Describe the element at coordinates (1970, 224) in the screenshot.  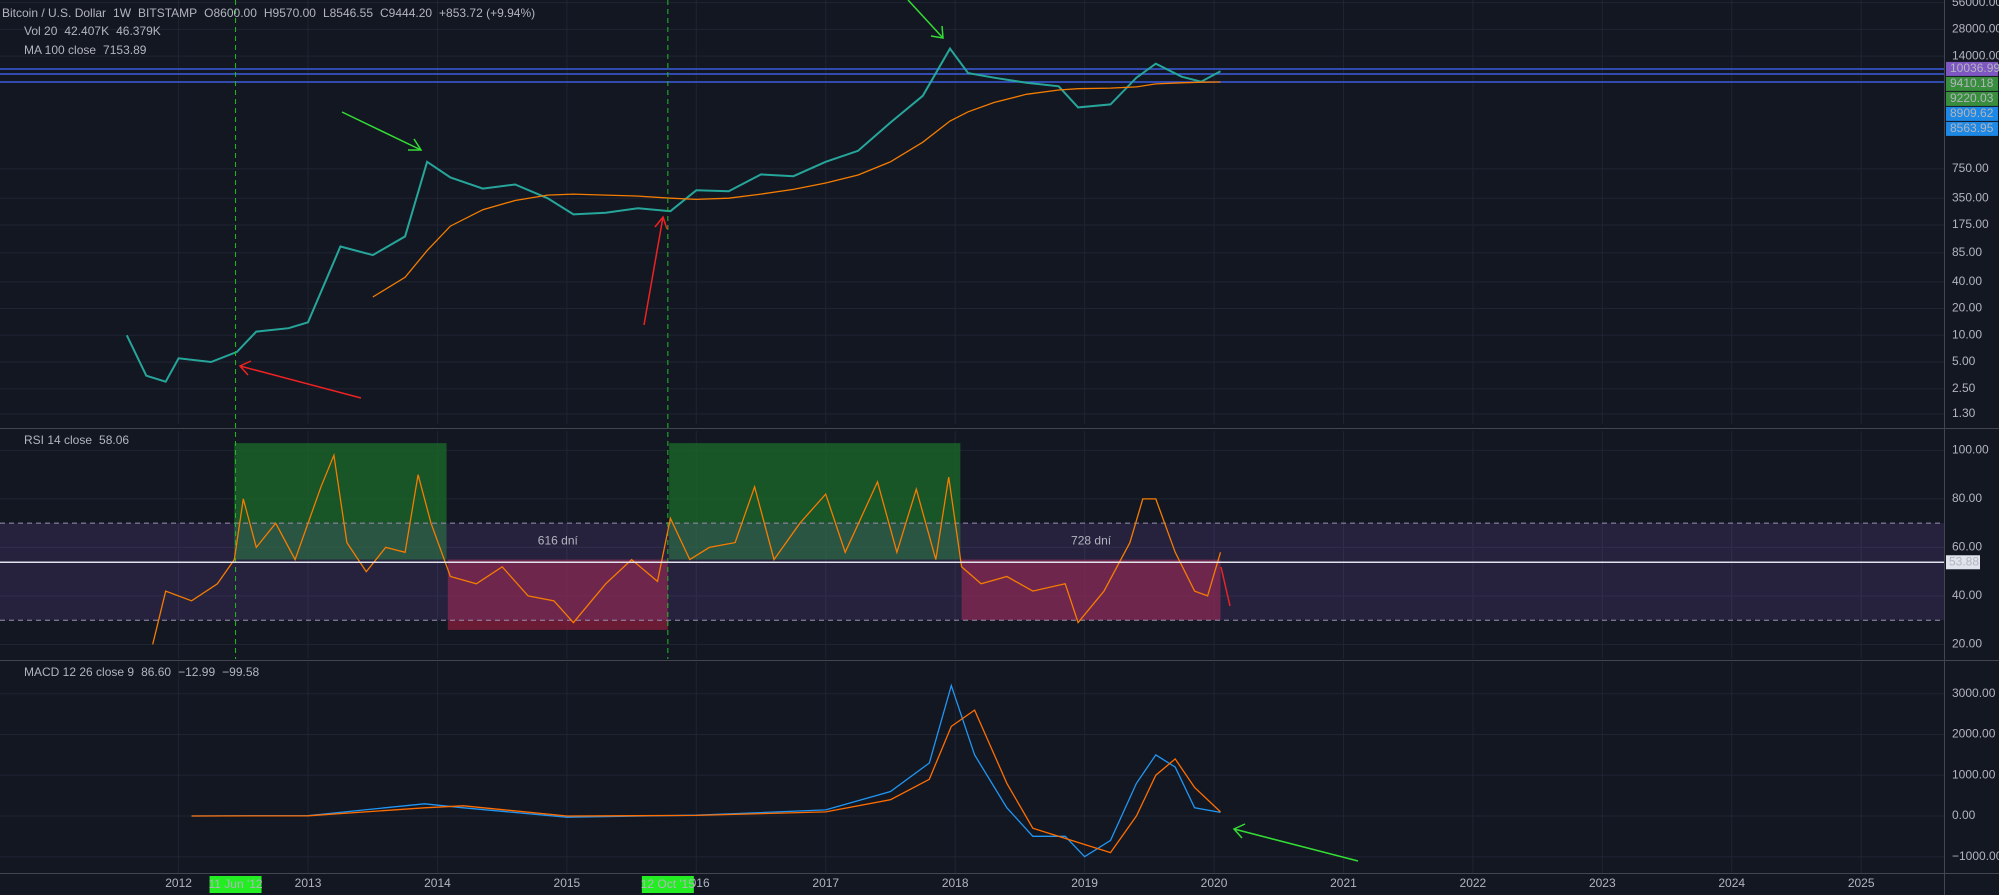
I see `y-tick-label: 175.00` at that location.